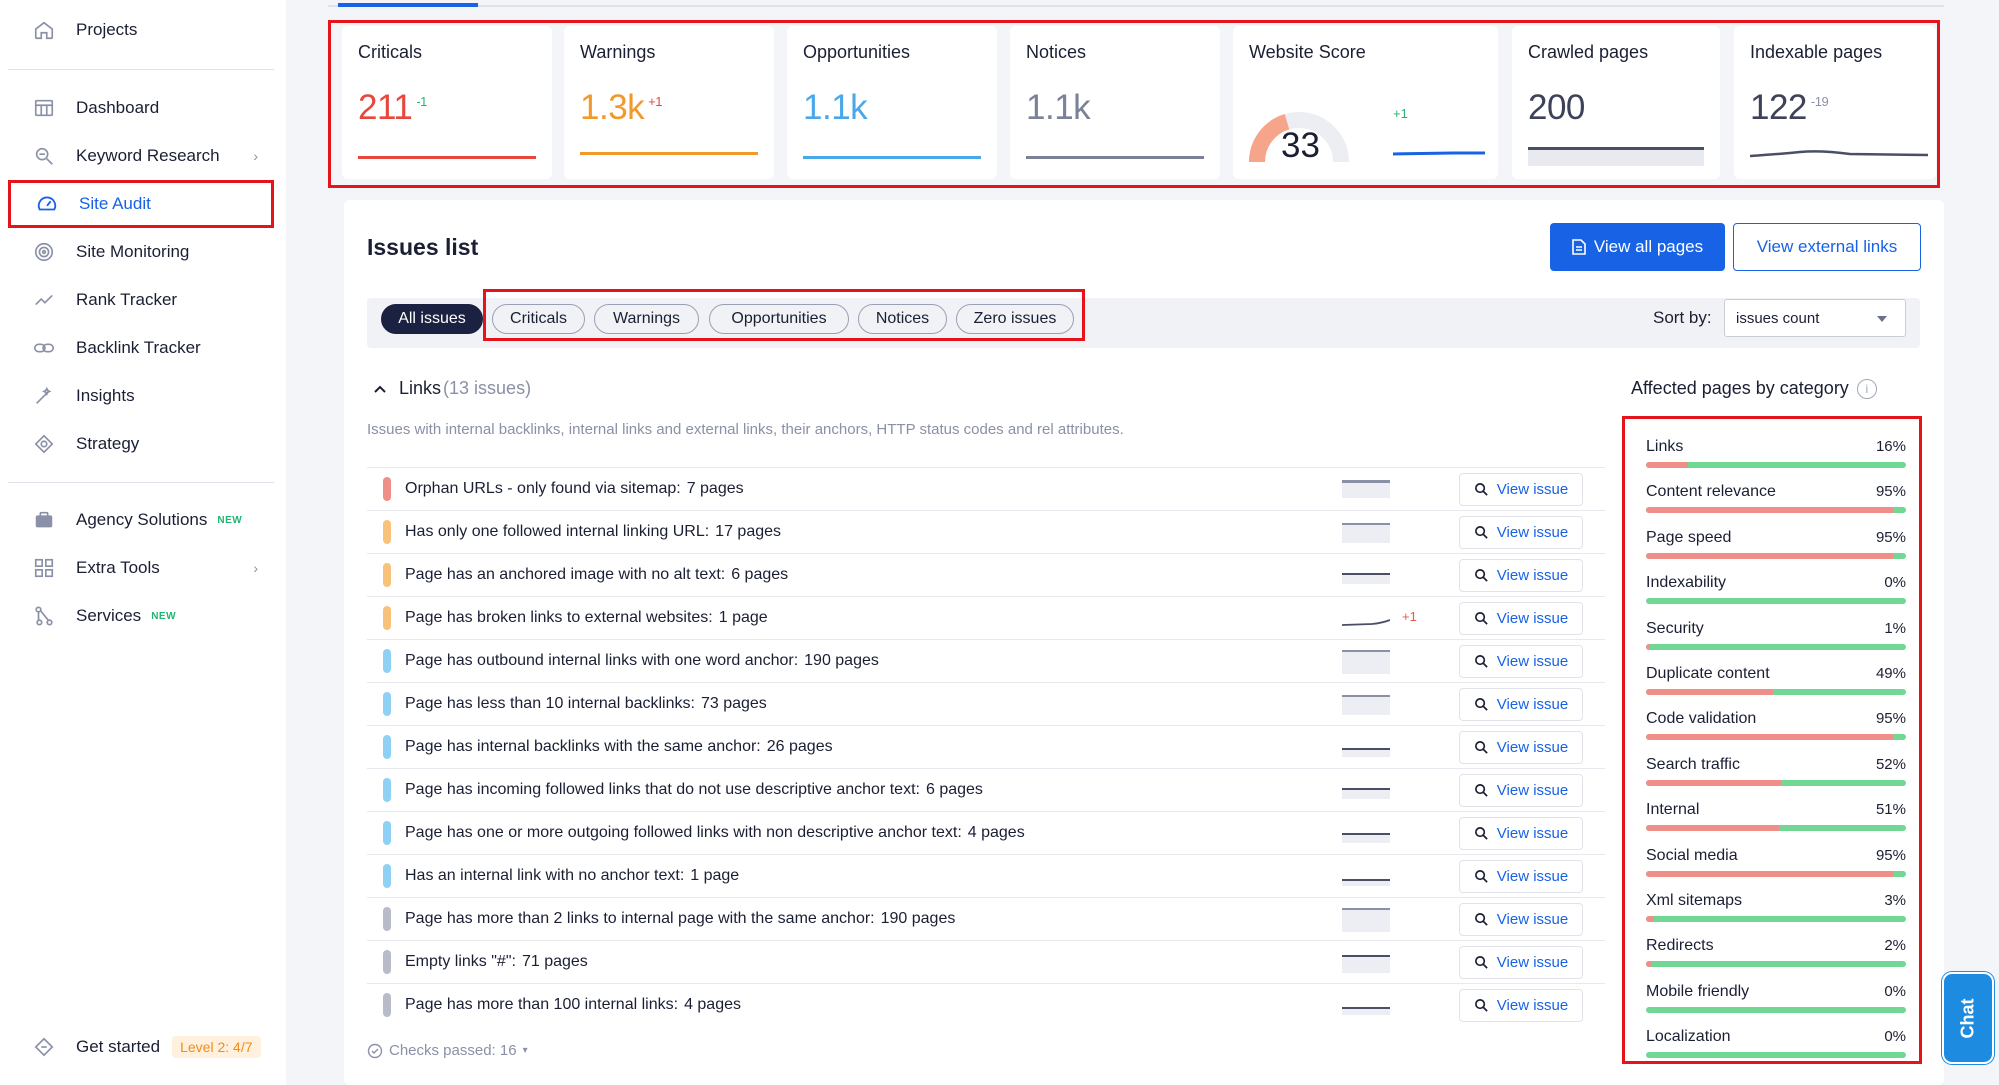  What do you see at coordinates (892, 102) in the screenshot?
I see `metric-card-opportunities: Opportunities 1.1k` at bounding box center [892, 102].